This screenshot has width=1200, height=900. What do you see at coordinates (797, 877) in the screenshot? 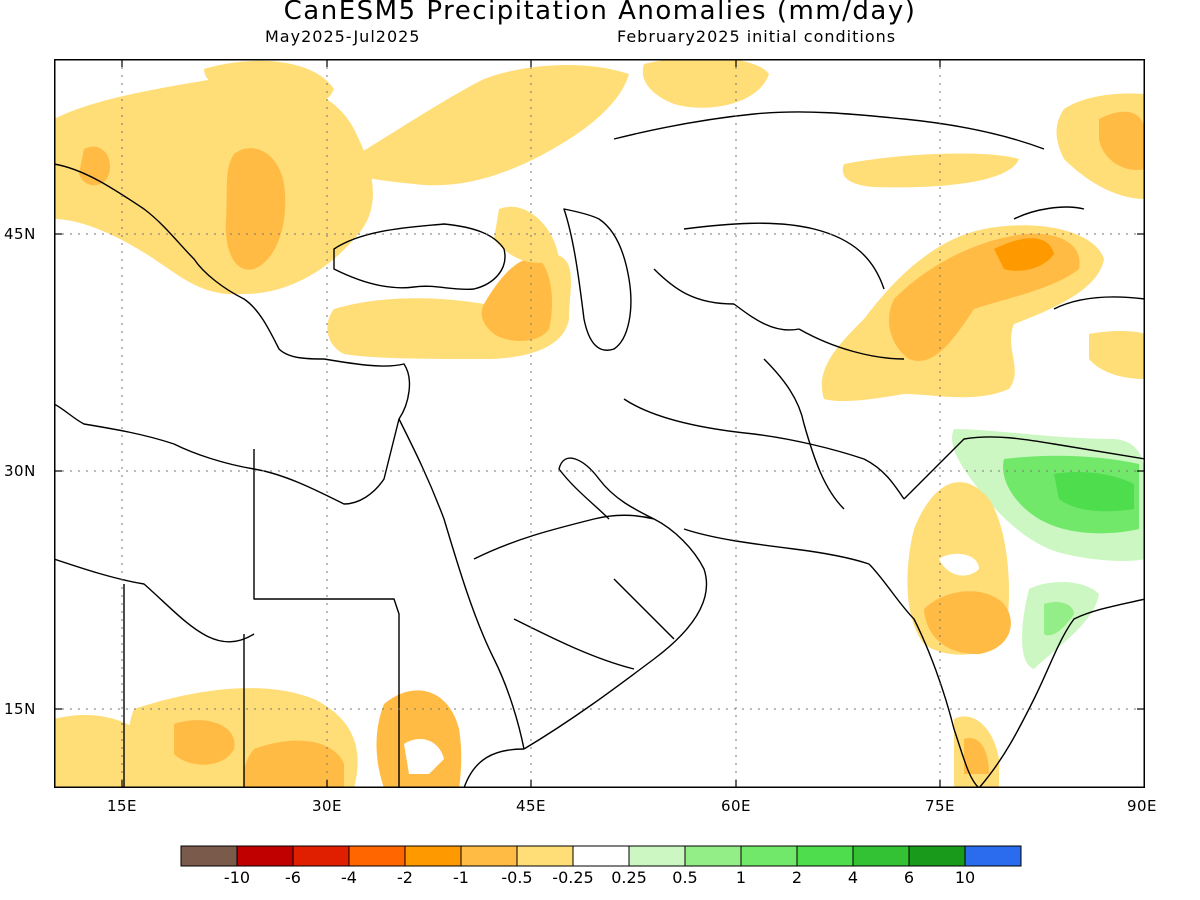
I see `colorbar-label: 2` at bounding box center [797, 877].